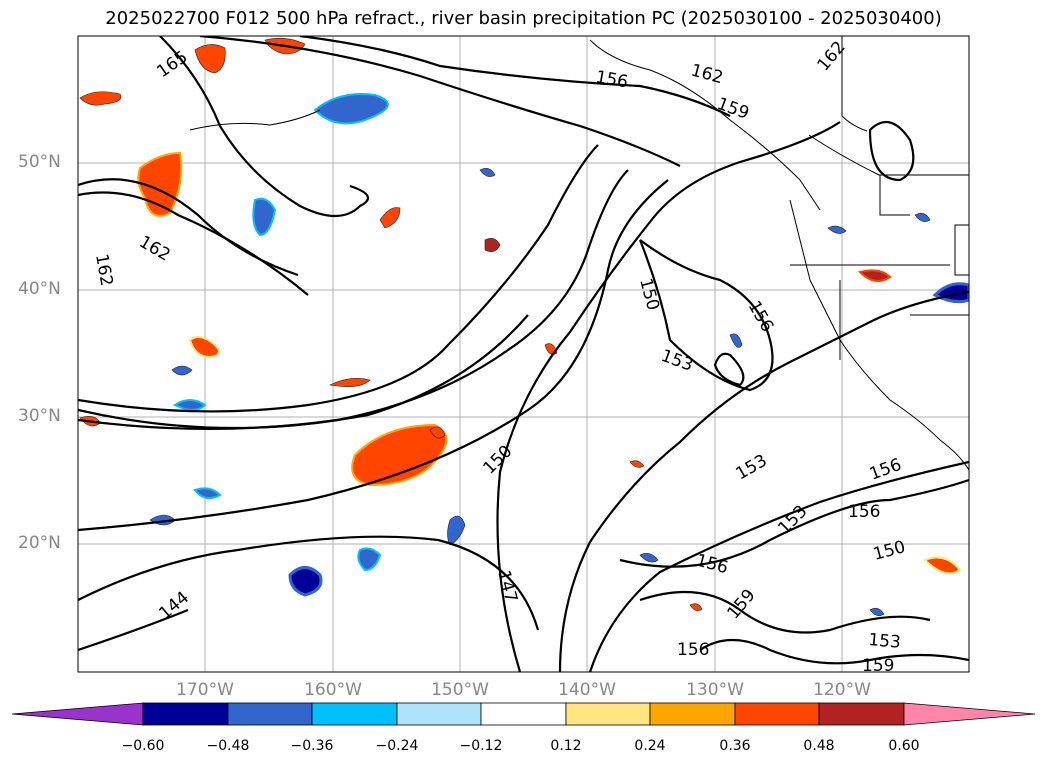 This screenshot has height=765, width=1047. I want to click on colorbar-max-extend, so click(969, 714).